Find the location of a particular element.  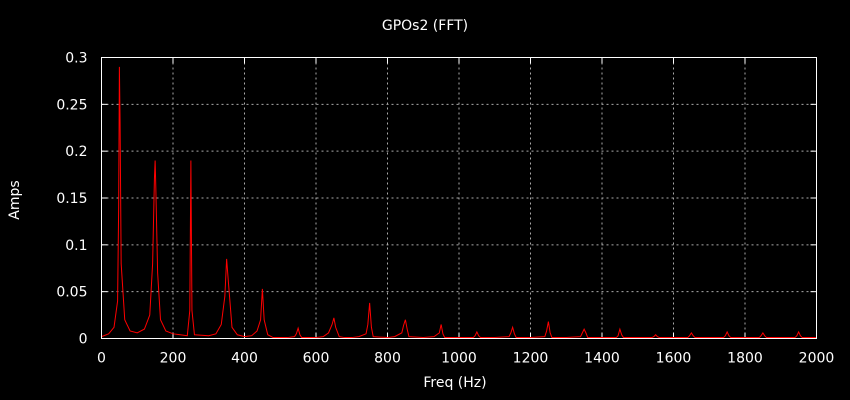

y-tick-label: 0 is located at coordinates (83, 340).